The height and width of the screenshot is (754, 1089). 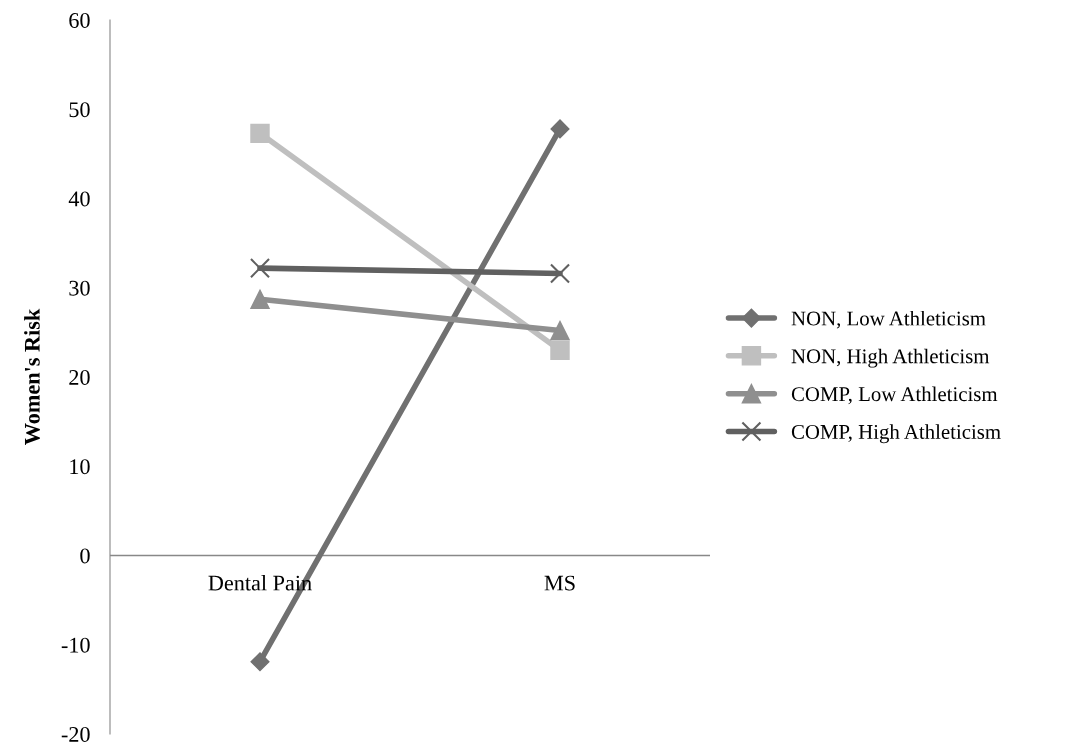 I want to click on y-axis-title: Women's Risk, so click(x=32, y=376).